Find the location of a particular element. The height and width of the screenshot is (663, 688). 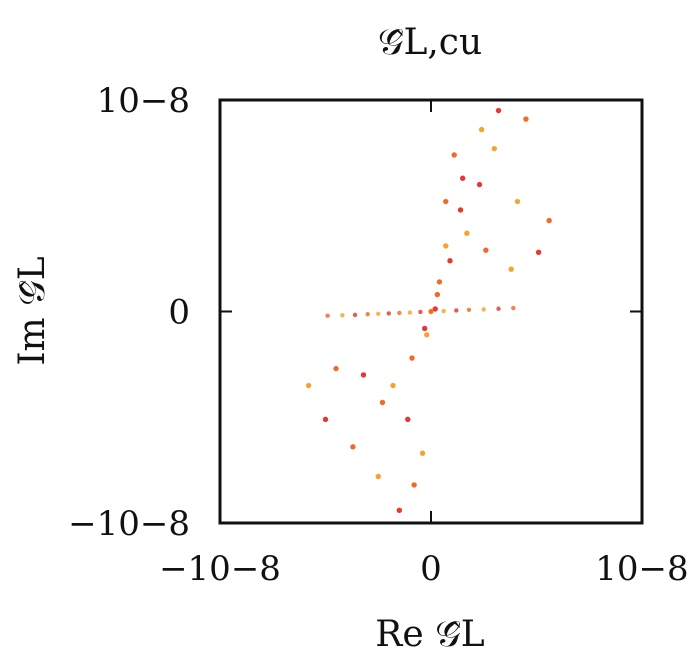

x-tick-label: 10−8 is located at coordinates (641, 569).